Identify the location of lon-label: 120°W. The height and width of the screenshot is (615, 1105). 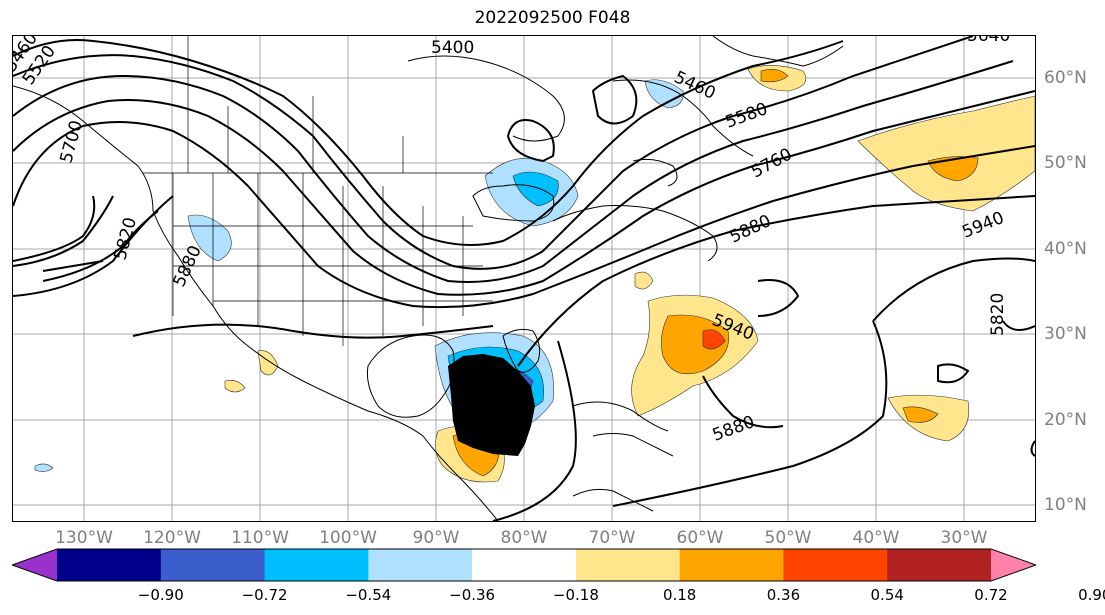
(172, 538).